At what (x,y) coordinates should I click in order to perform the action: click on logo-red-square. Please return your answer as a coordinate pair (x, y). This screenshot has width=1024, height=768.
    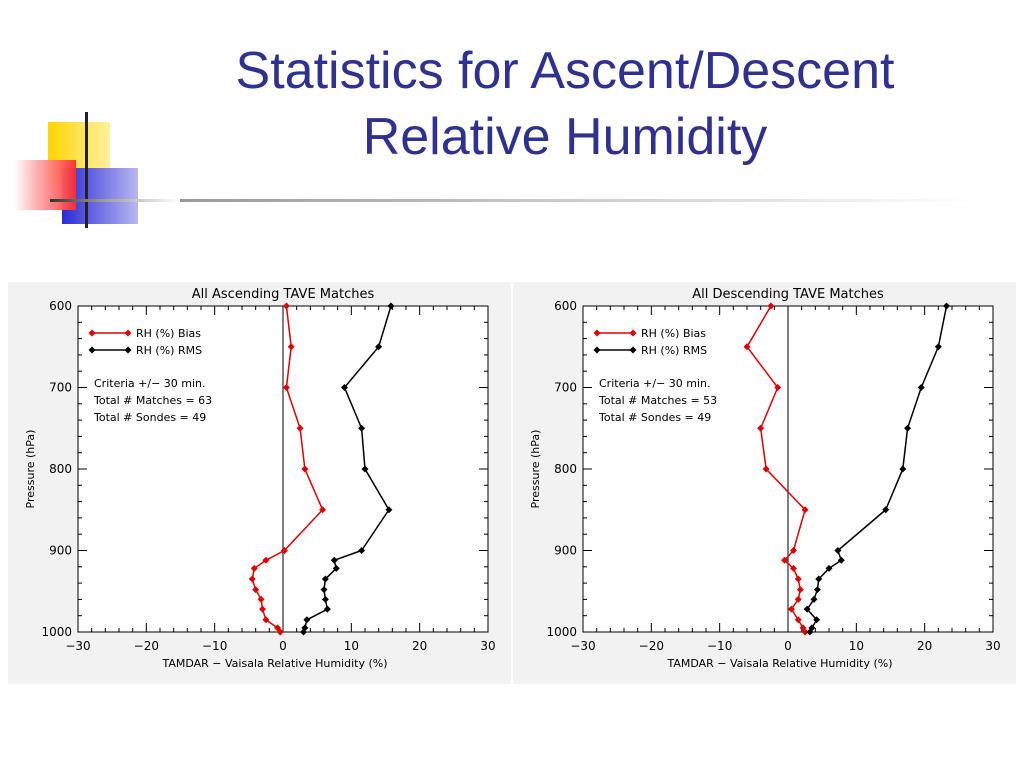
    Looking at the image, I should click on (45, 185).